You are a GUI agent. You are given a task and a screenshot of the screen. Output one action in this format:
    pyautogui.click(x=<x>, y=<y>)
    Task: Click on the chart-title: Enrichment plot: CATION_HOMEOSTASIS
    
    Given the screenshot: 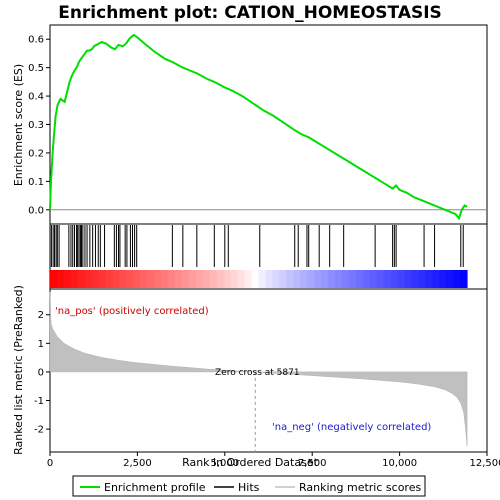 What is the action you would take?
    pyautogui.click(x=250, y=13)
    